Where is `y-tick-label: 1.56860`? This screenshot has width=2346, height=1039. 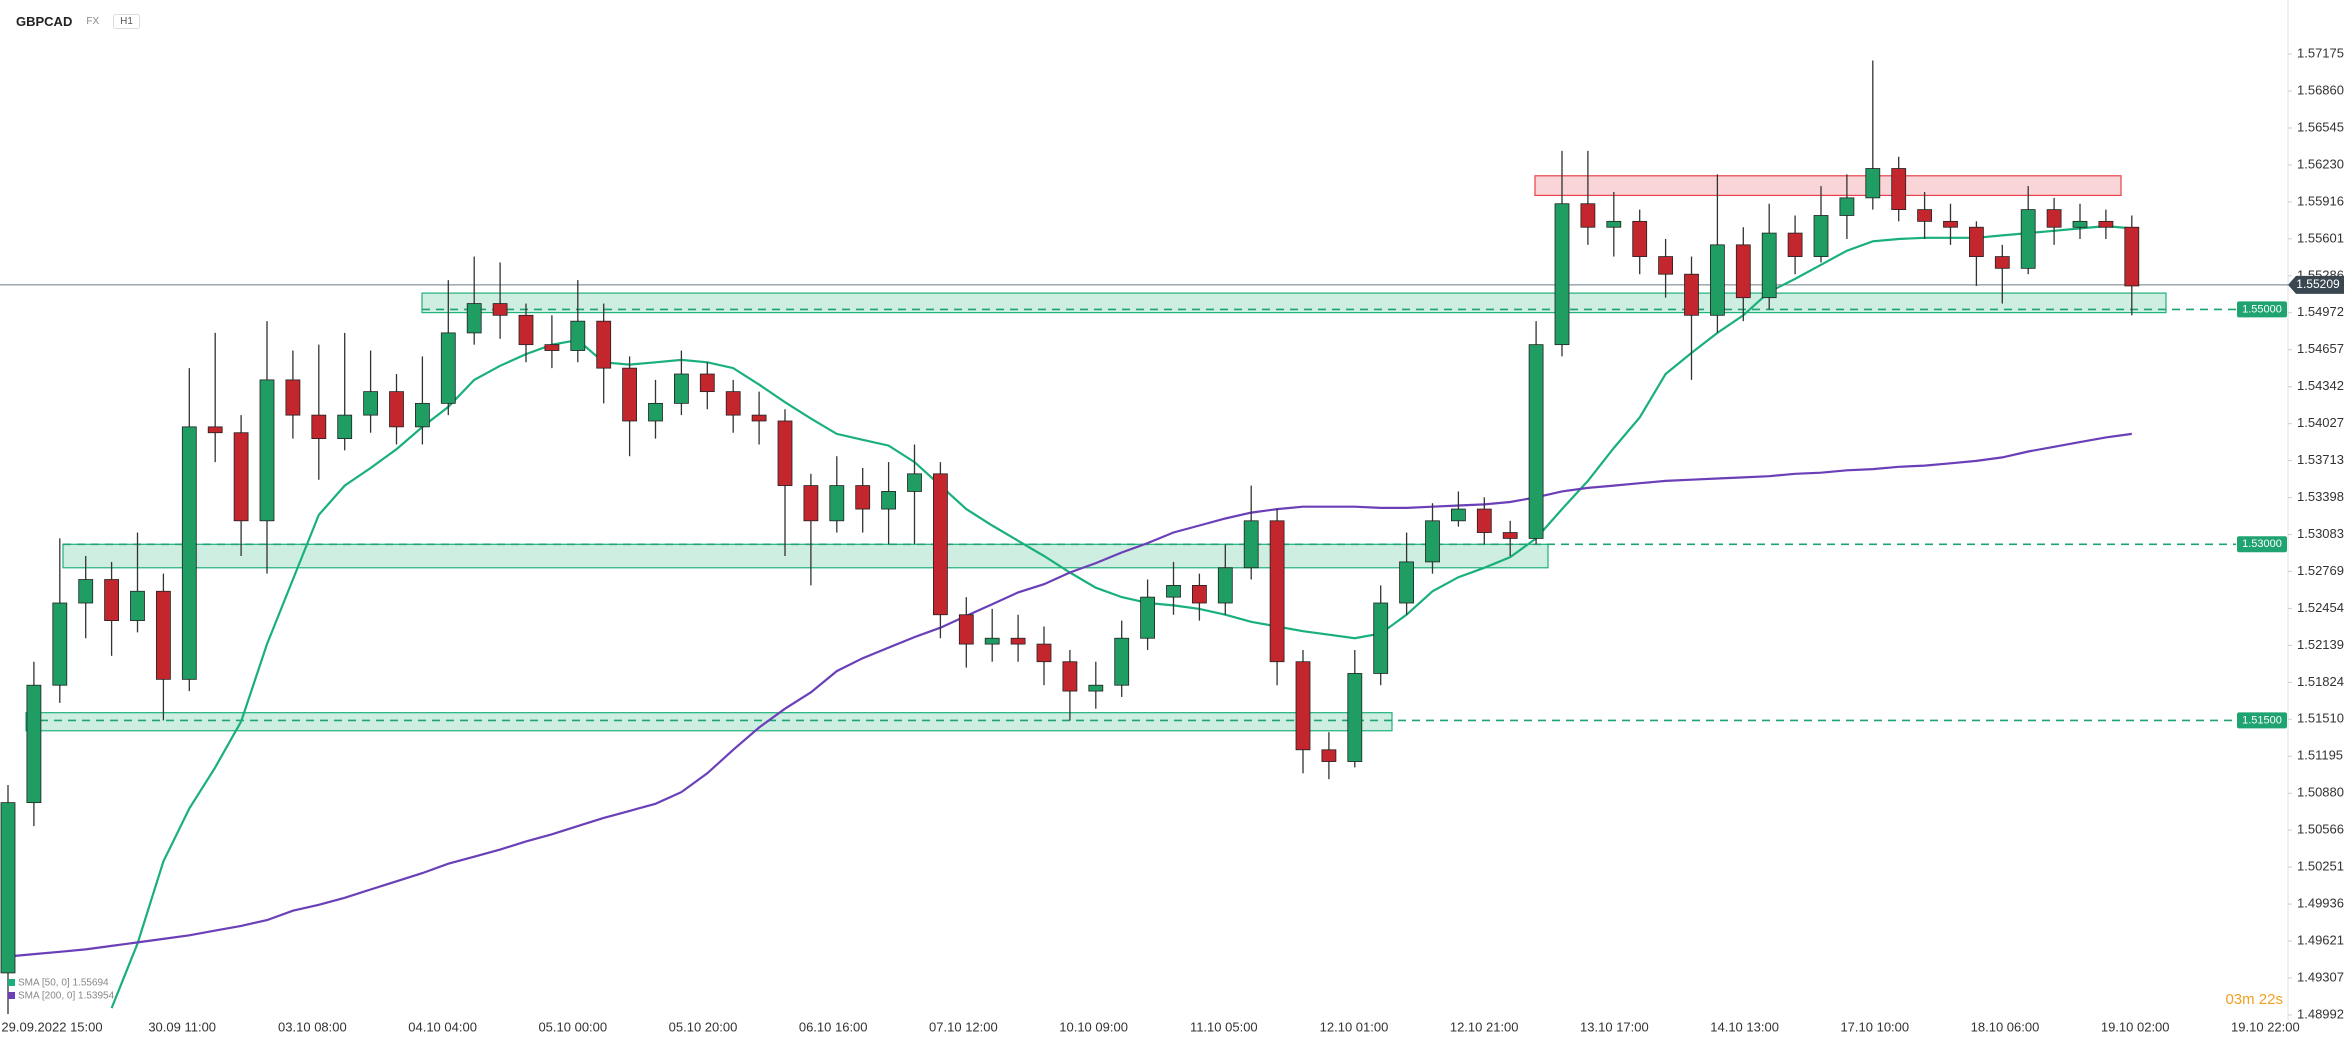
y-tick-label: 1.56860 is located at coordinates (2320, 89).